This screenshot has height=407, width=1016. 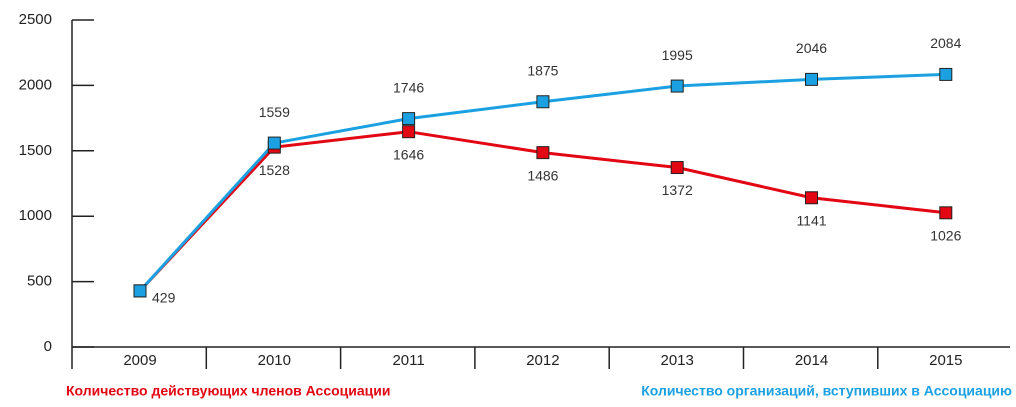 I want to click on value-label: 1746, so click(x=408, y=87).